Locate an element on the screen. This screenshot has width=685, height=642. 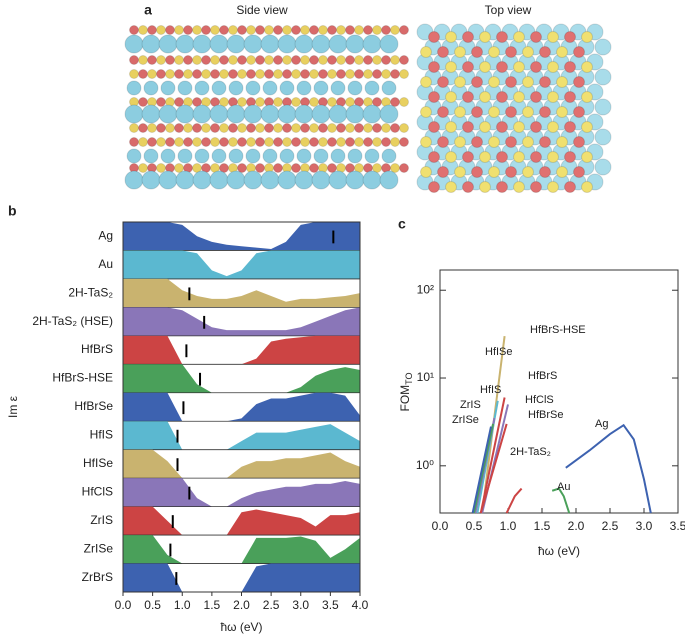
row-label: HfBrS-HSE is located at coordinates (82, 378).